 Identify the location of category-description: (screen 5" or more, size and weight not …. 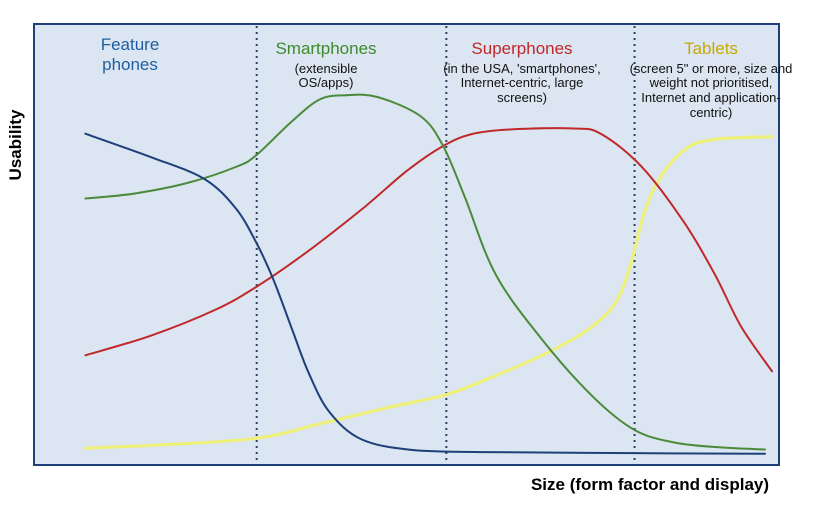
(711, 90).